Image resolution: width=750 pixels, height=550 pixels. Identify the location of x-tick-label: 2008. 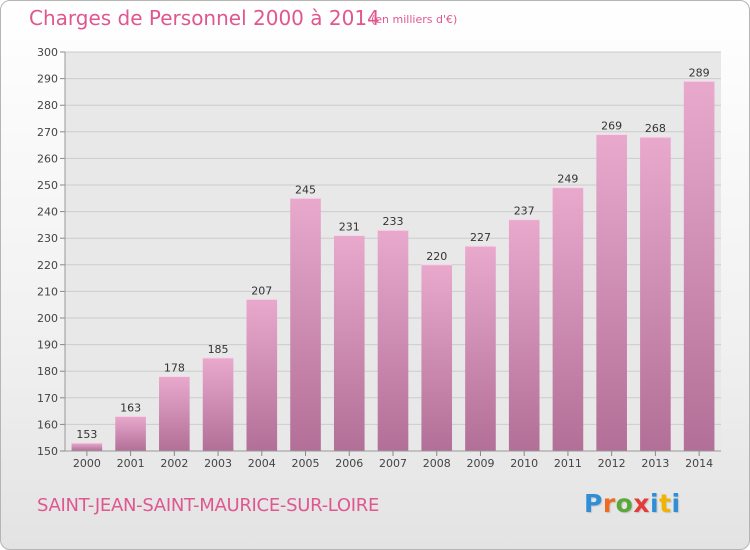
(437, 463).